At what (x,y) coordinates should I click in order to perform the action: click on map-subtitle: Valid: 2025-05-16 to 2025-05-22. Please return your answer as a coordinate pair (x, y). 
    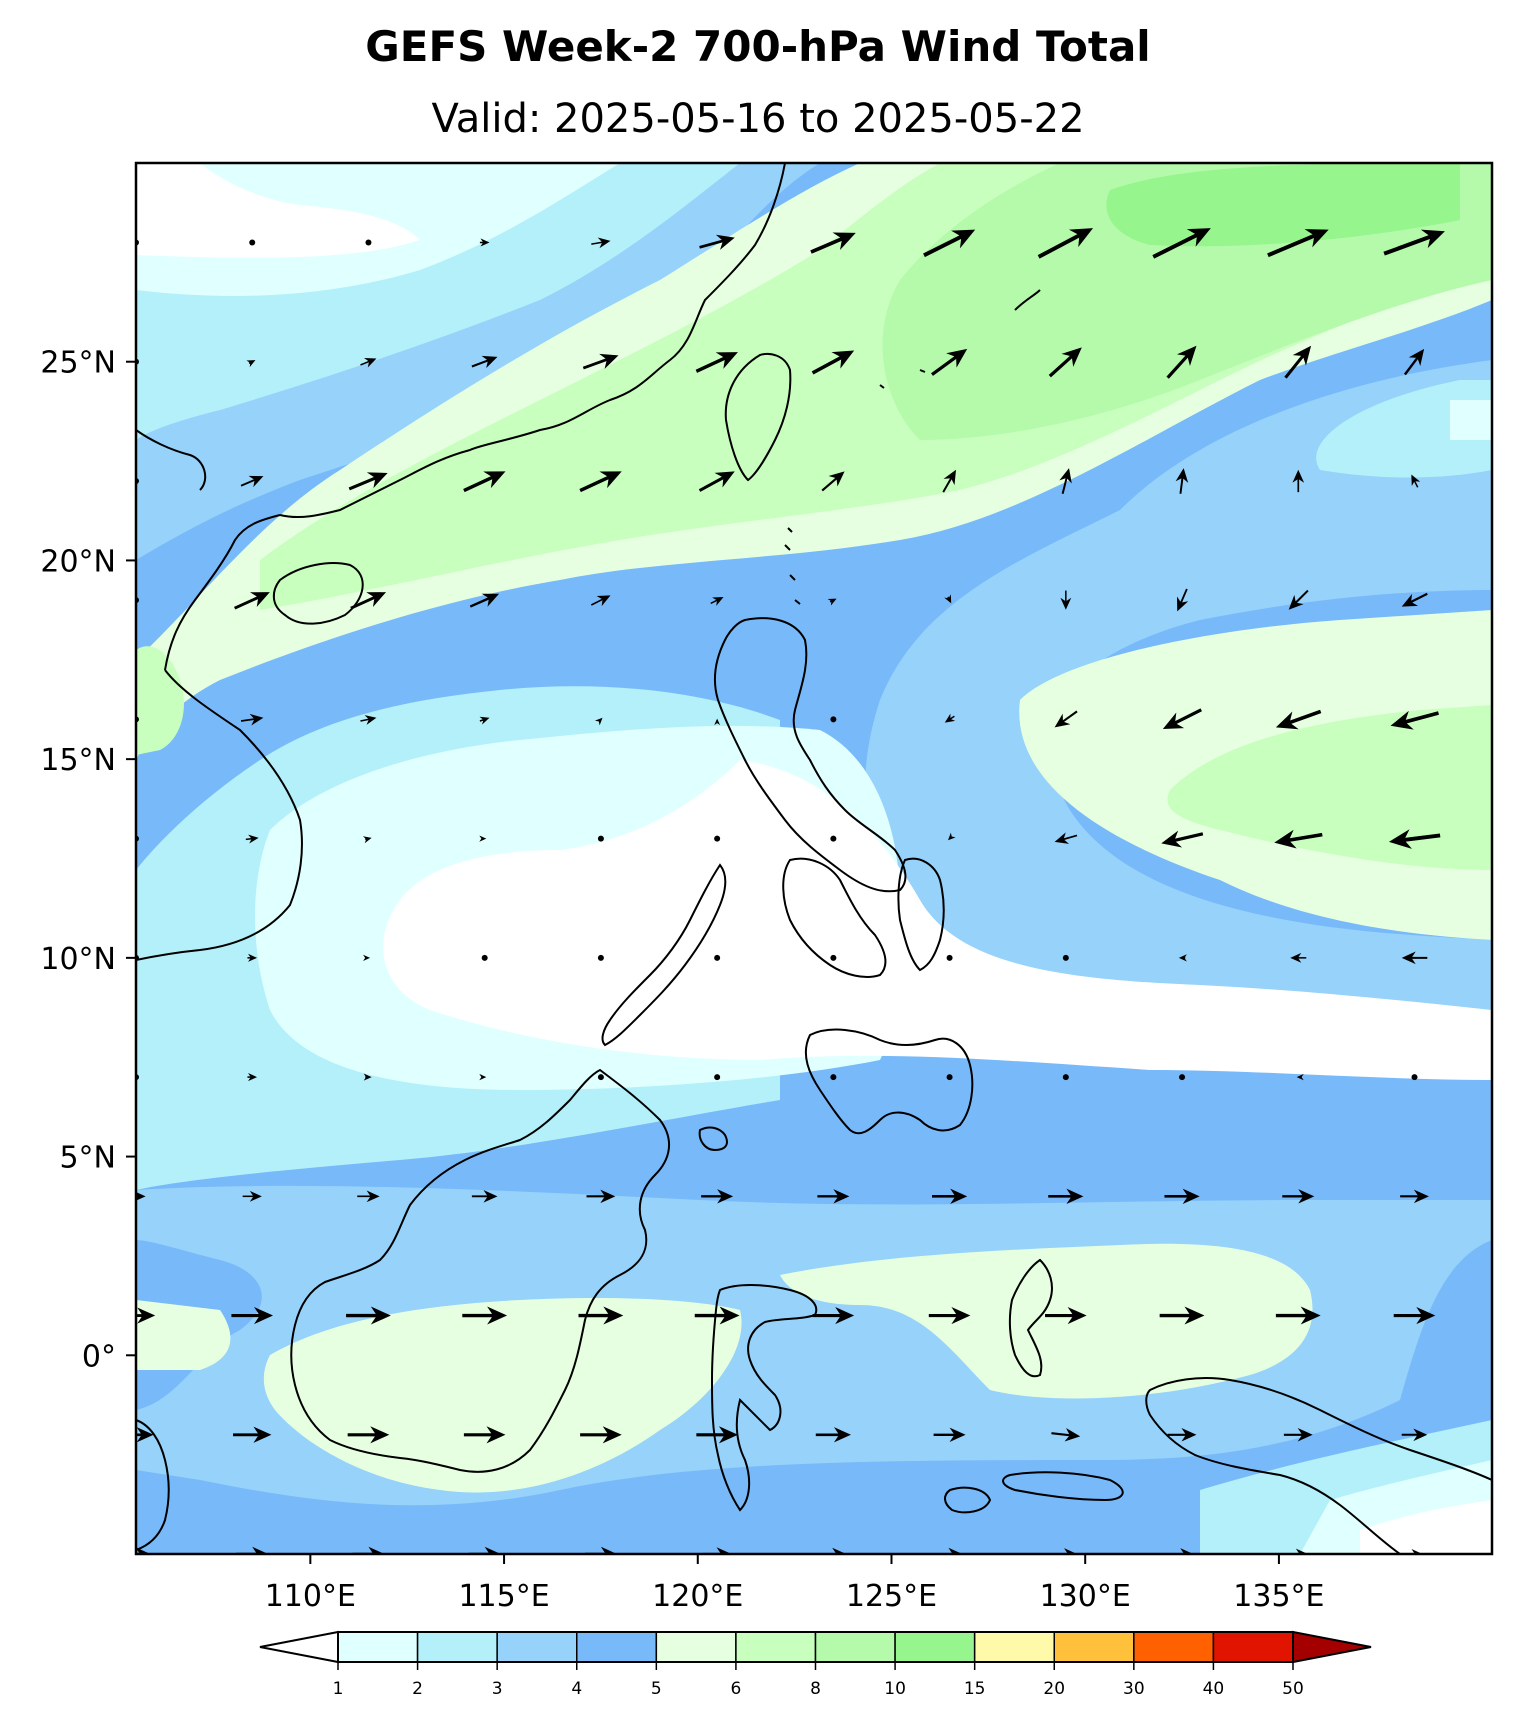
    Looking at the image, I should click on (758, 119).